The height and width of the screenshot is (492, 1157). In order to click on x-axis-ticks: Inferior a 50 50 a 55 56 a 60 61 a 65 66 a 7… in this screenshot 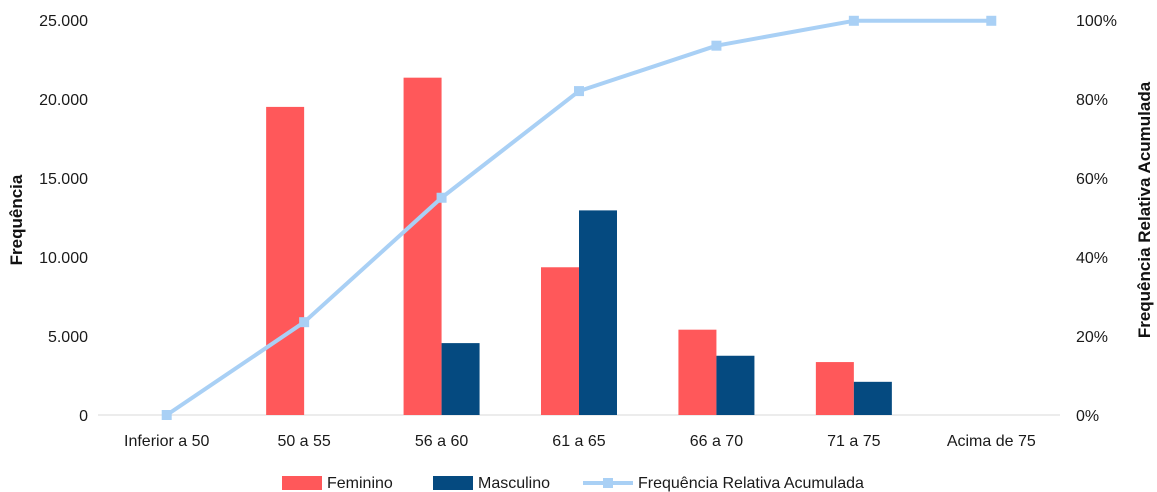, I will do `click(580, 441)`.